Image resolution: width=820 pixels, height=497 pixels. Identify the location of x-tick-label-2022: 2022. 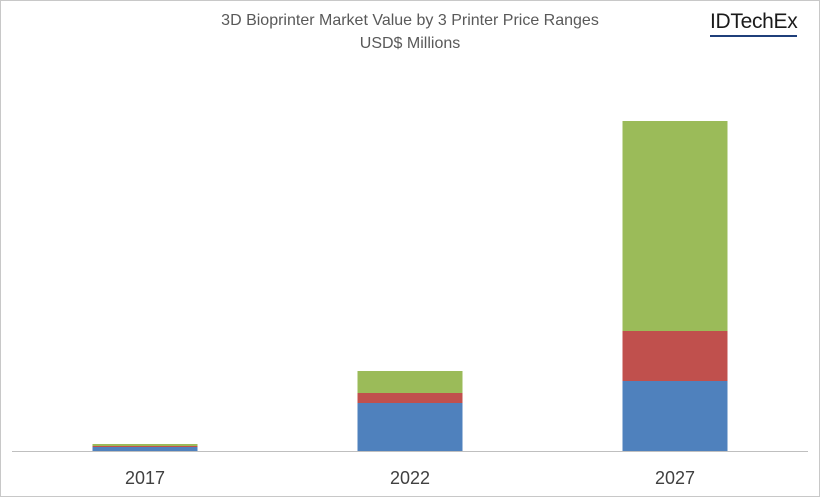
(410, 478).